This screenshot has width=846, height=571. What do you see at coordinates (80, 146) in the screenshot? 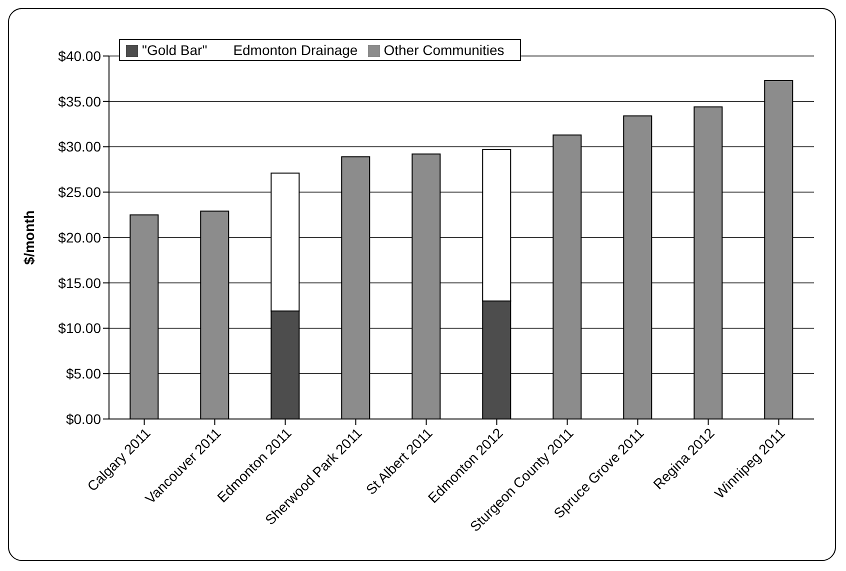
I see `y-tick-label: $30.00` at bounding box center [80, 146].